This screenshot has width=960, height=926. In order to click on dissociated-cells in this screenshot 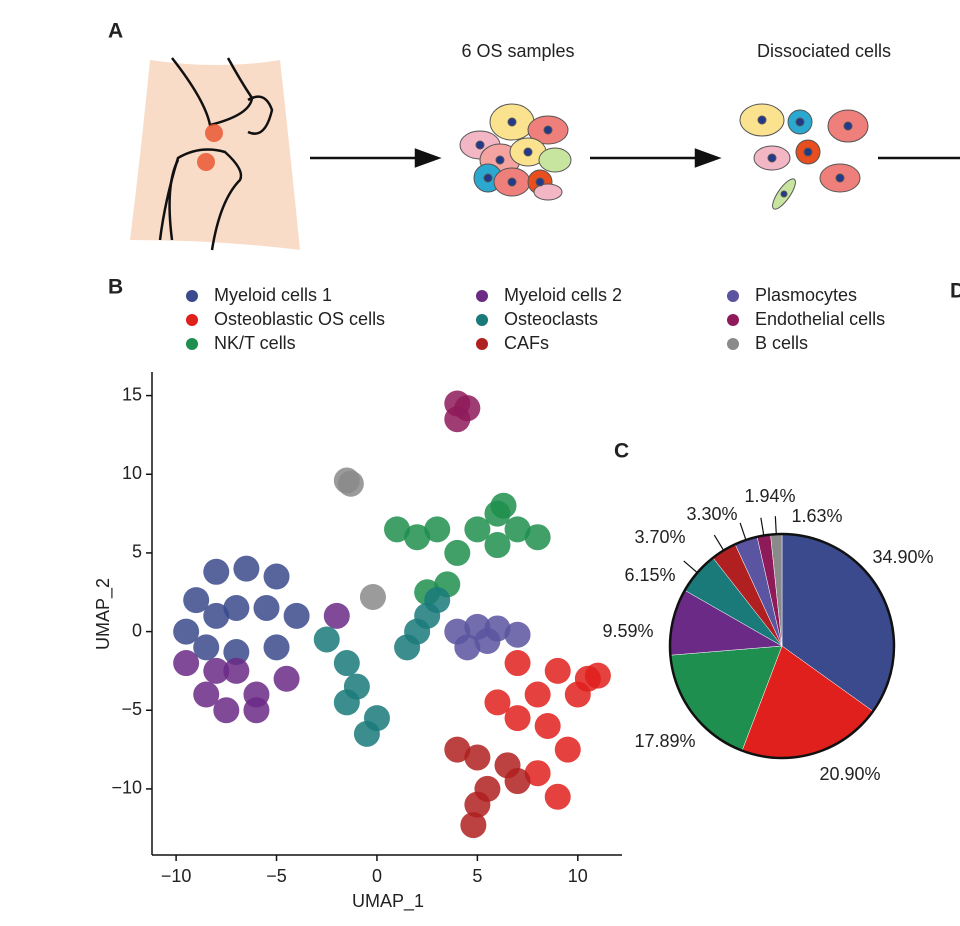, I will do `click(804, 156)`.